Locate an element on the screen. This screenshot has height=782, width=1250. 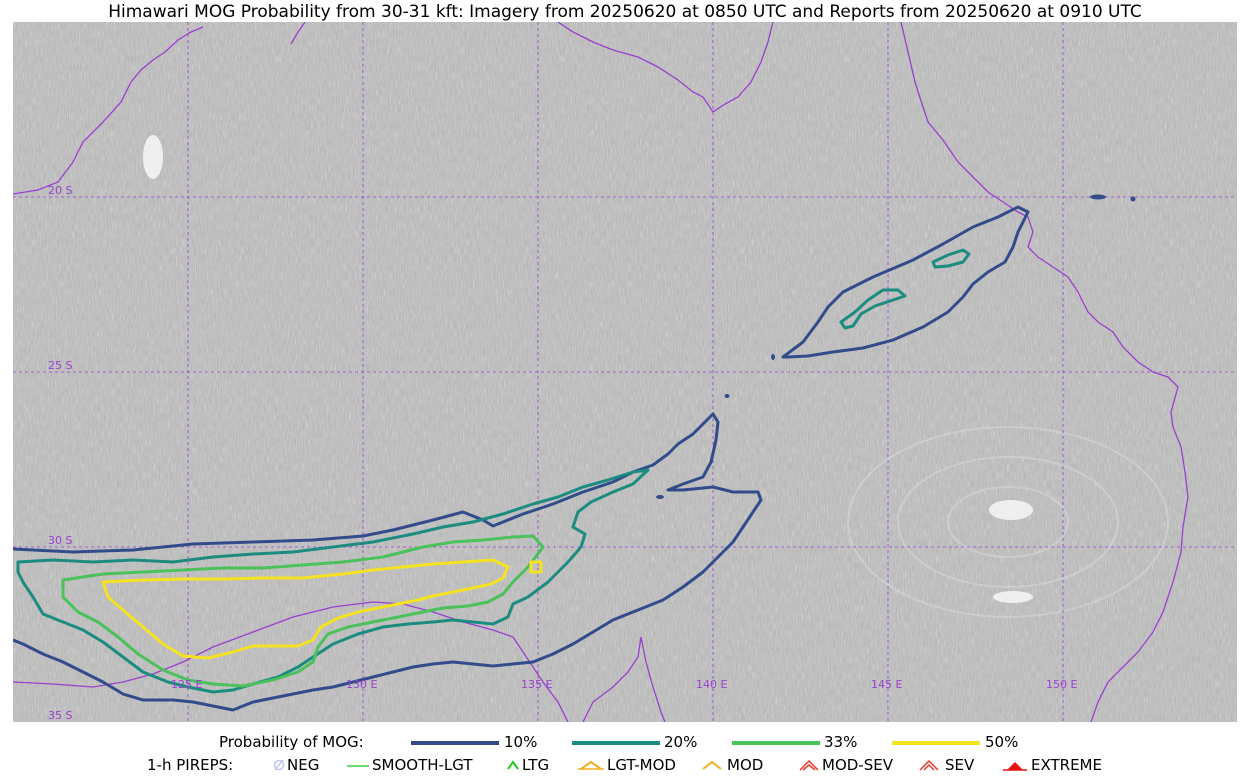
probability-legend: Probability of MOG: 10% 20% 33% 50% is located at coordinates (625, 743).